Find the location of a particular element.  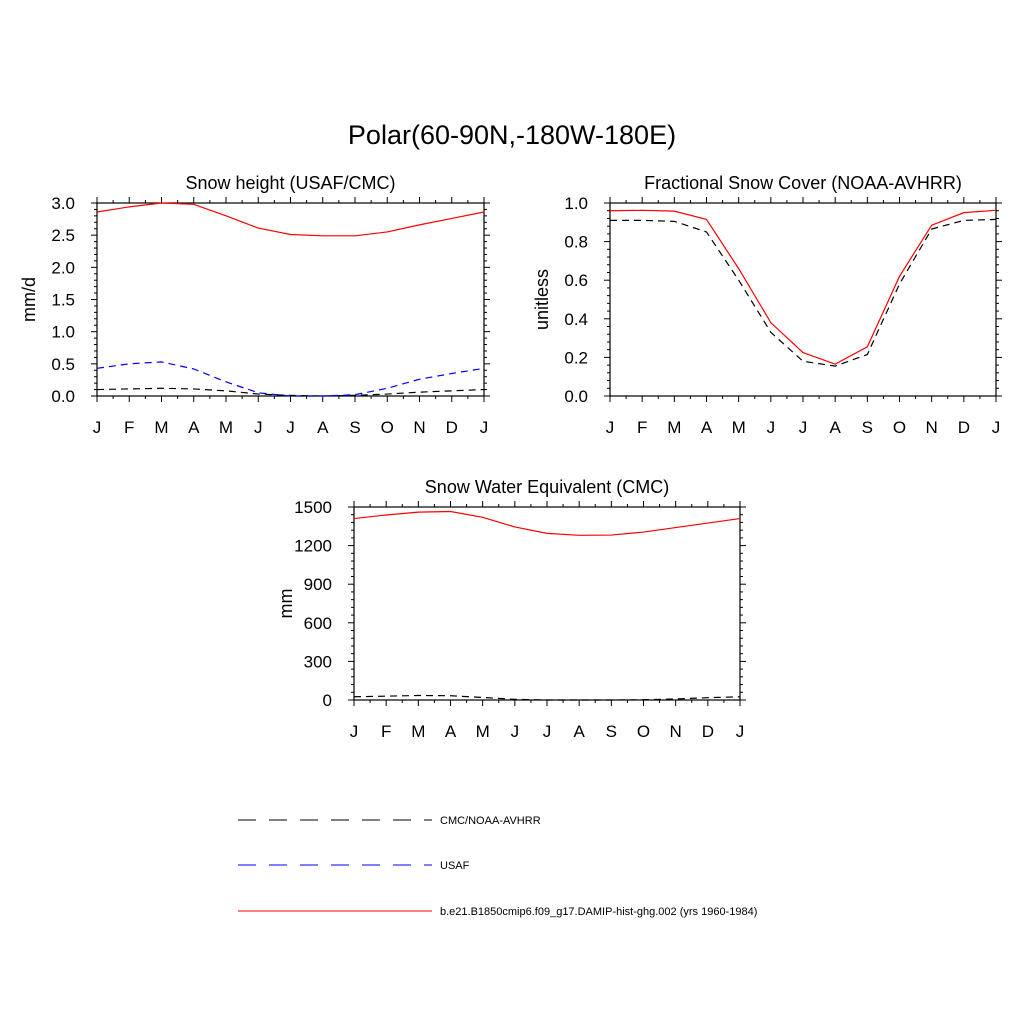

y-tick-label: 1500 is located at coordinates (313, 507).